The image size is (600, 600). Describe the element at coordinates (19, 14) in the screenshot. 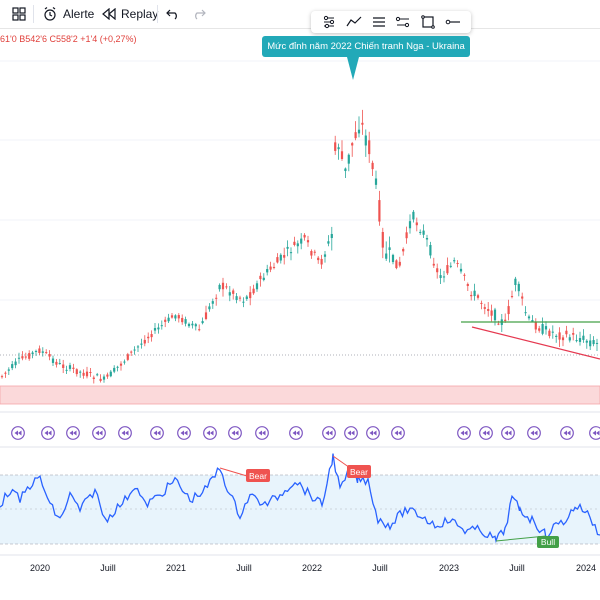

I see `layout-grid-icon` at that location.